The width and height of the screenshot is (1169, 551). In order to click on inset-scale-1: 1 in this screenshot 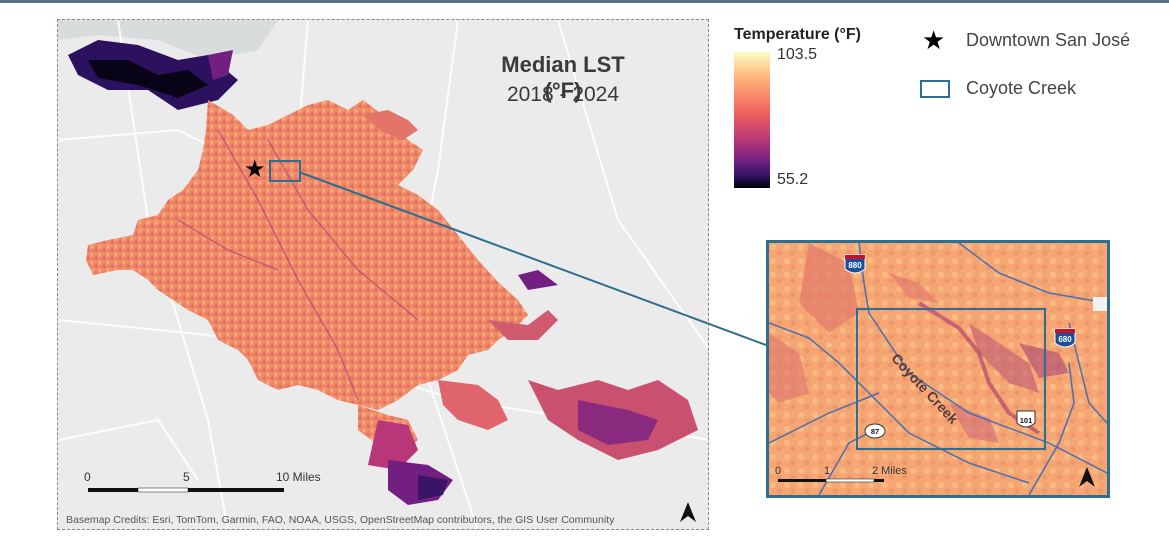, I will do `click(827, 471)`.